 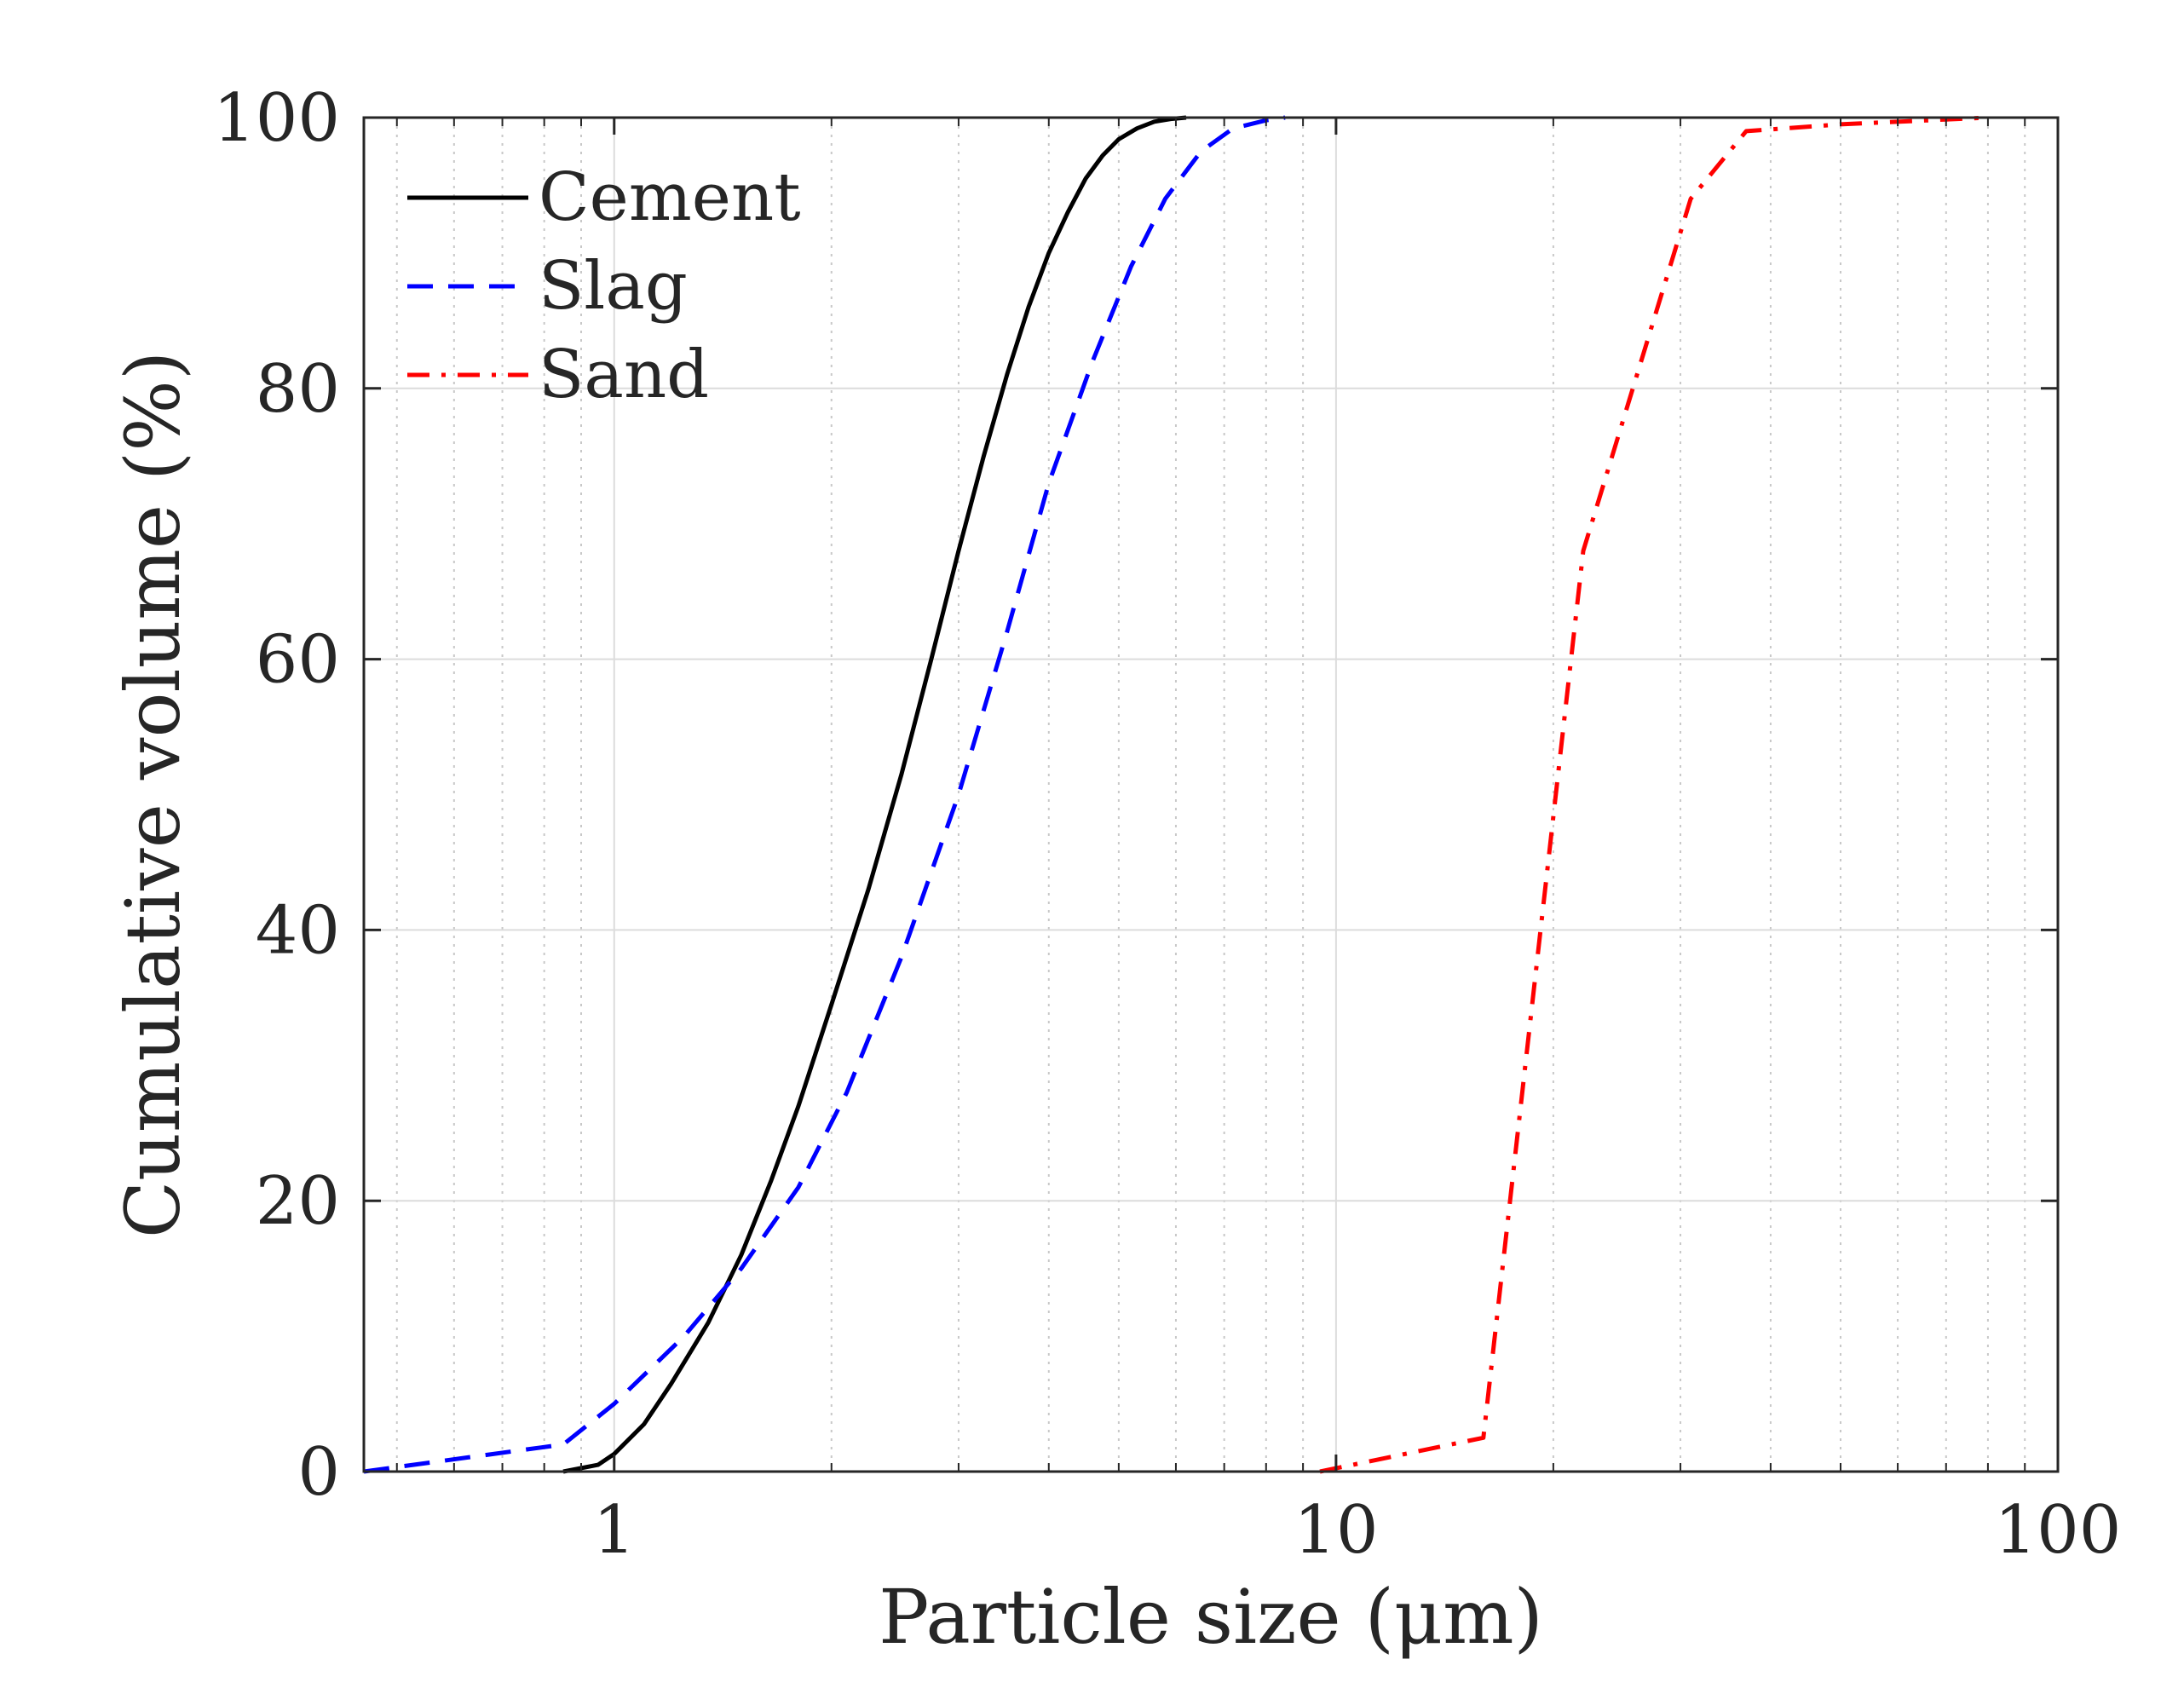 I want to click on y-tick-label: 0, so click(x=319, y=1472).